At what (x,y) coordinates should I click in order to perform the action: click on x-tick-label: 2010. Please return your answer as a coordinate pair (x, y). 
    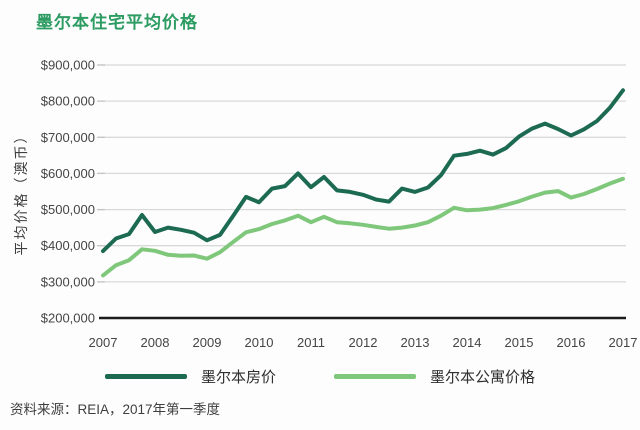
    Looking at the image, I should click on (259, 342).